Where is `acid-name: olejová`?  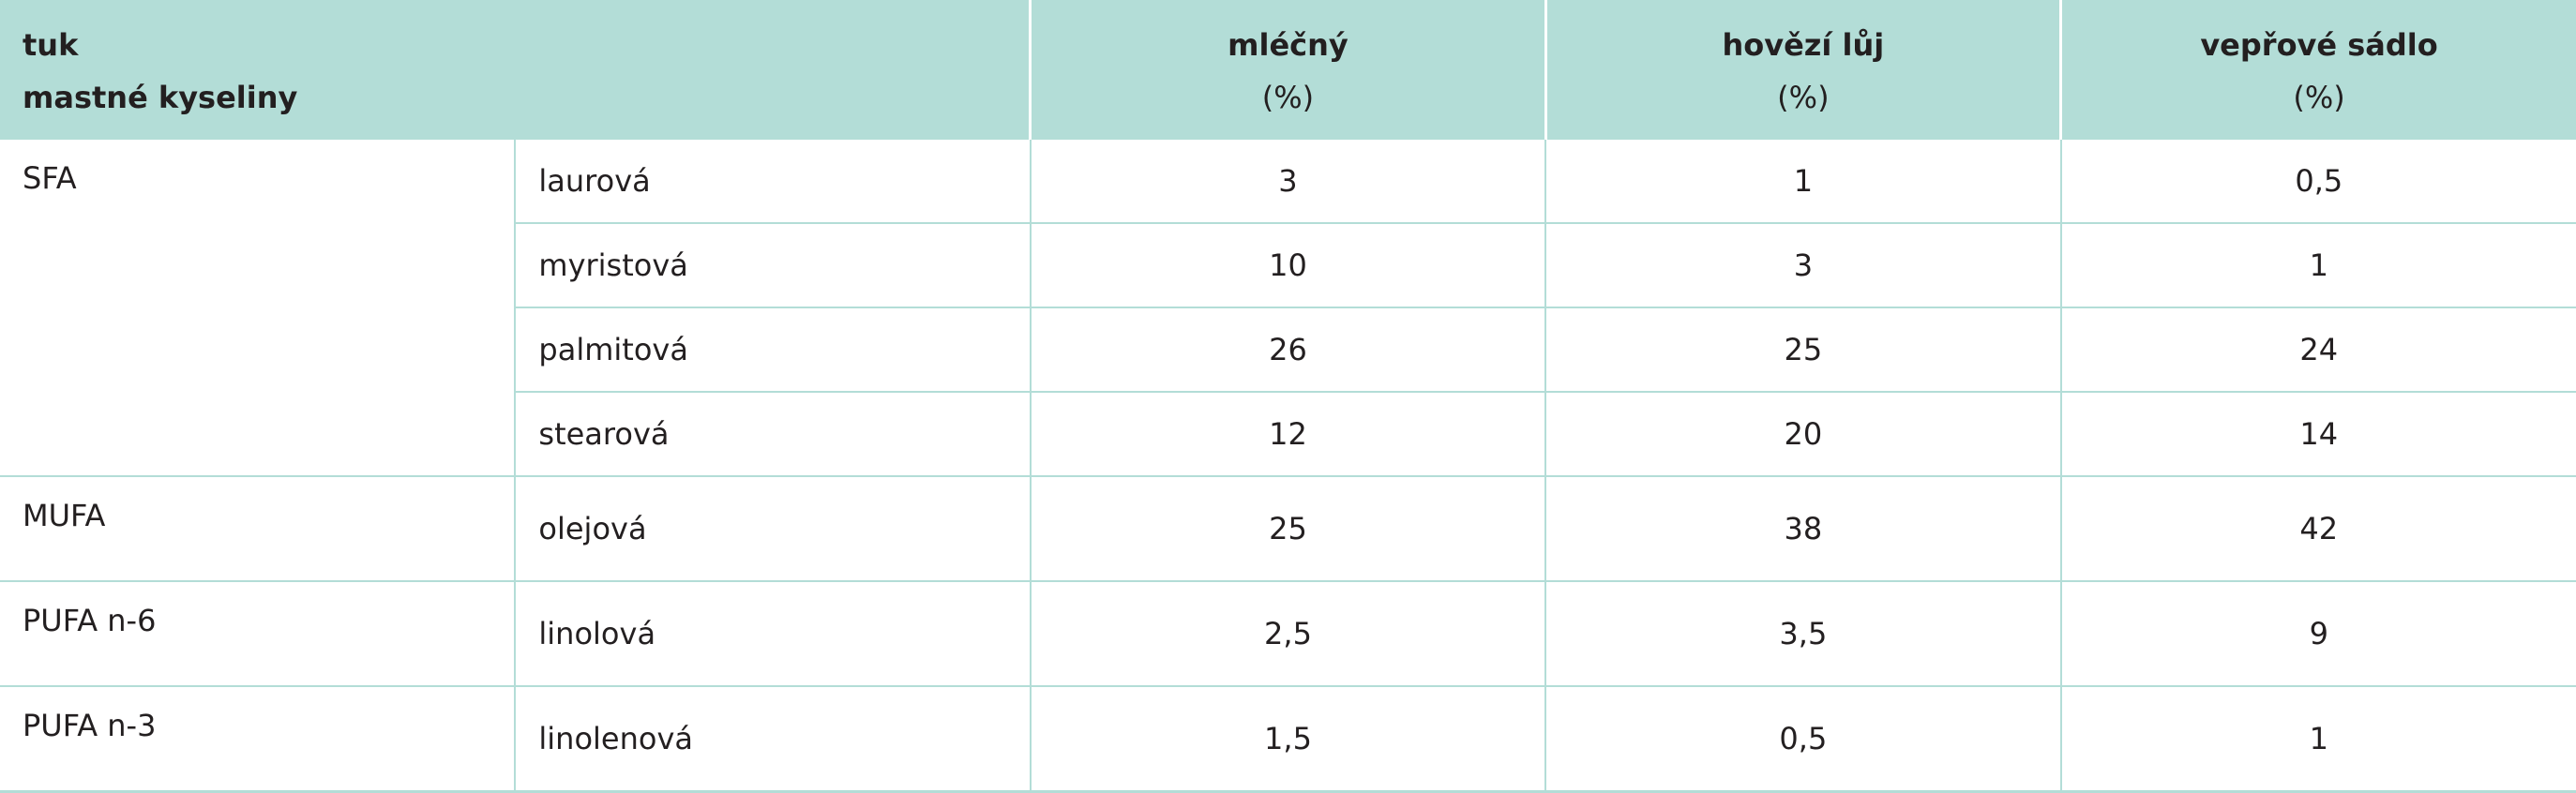
acid-name: olejová is located at coordinates (772, 528).